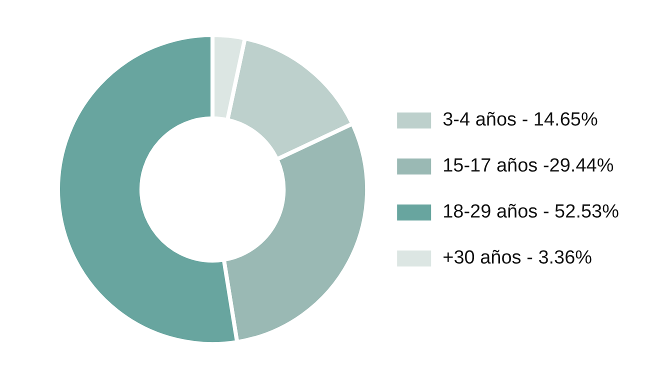 The image size is (657, 389). What do you see at coordinates (528, 166) in the screenshot?
I see `legend-label: 15-17 años -29.44%` at bounding box center [528, 166].